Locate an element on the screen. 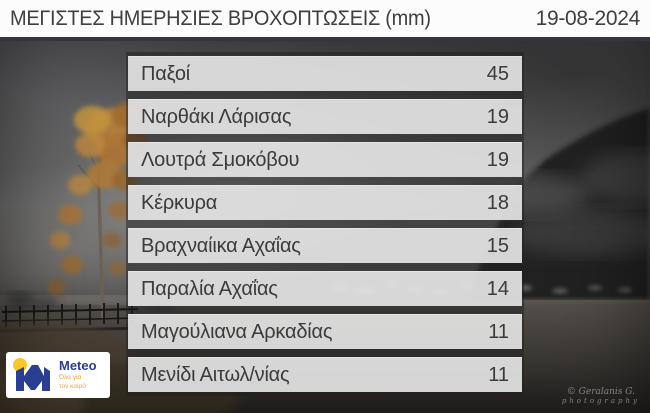 This screenshot has width=650, height=413. table-row: Παξοί 45 is located at coordinates (325, 73).